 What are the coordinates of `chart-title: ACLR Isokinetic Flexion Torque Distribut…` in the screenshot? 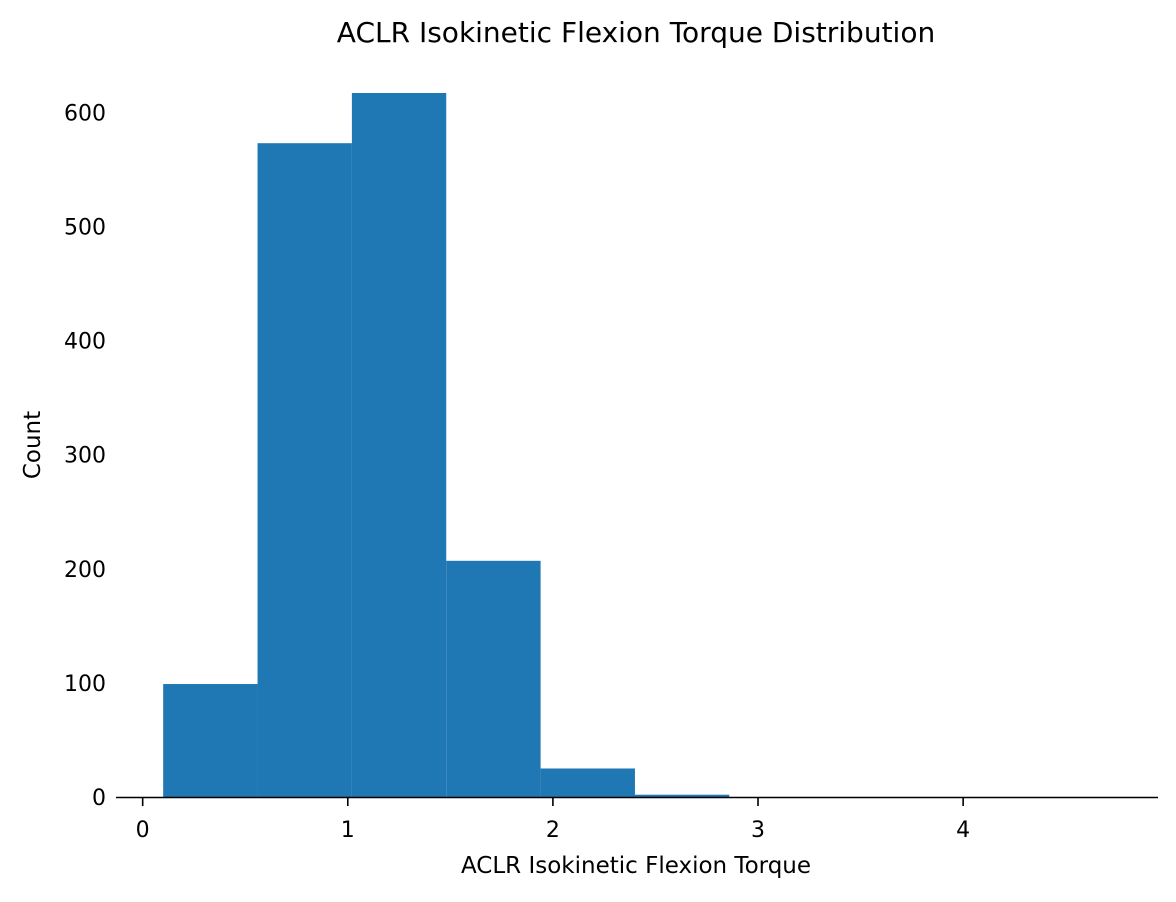 It's located at (636, 32).